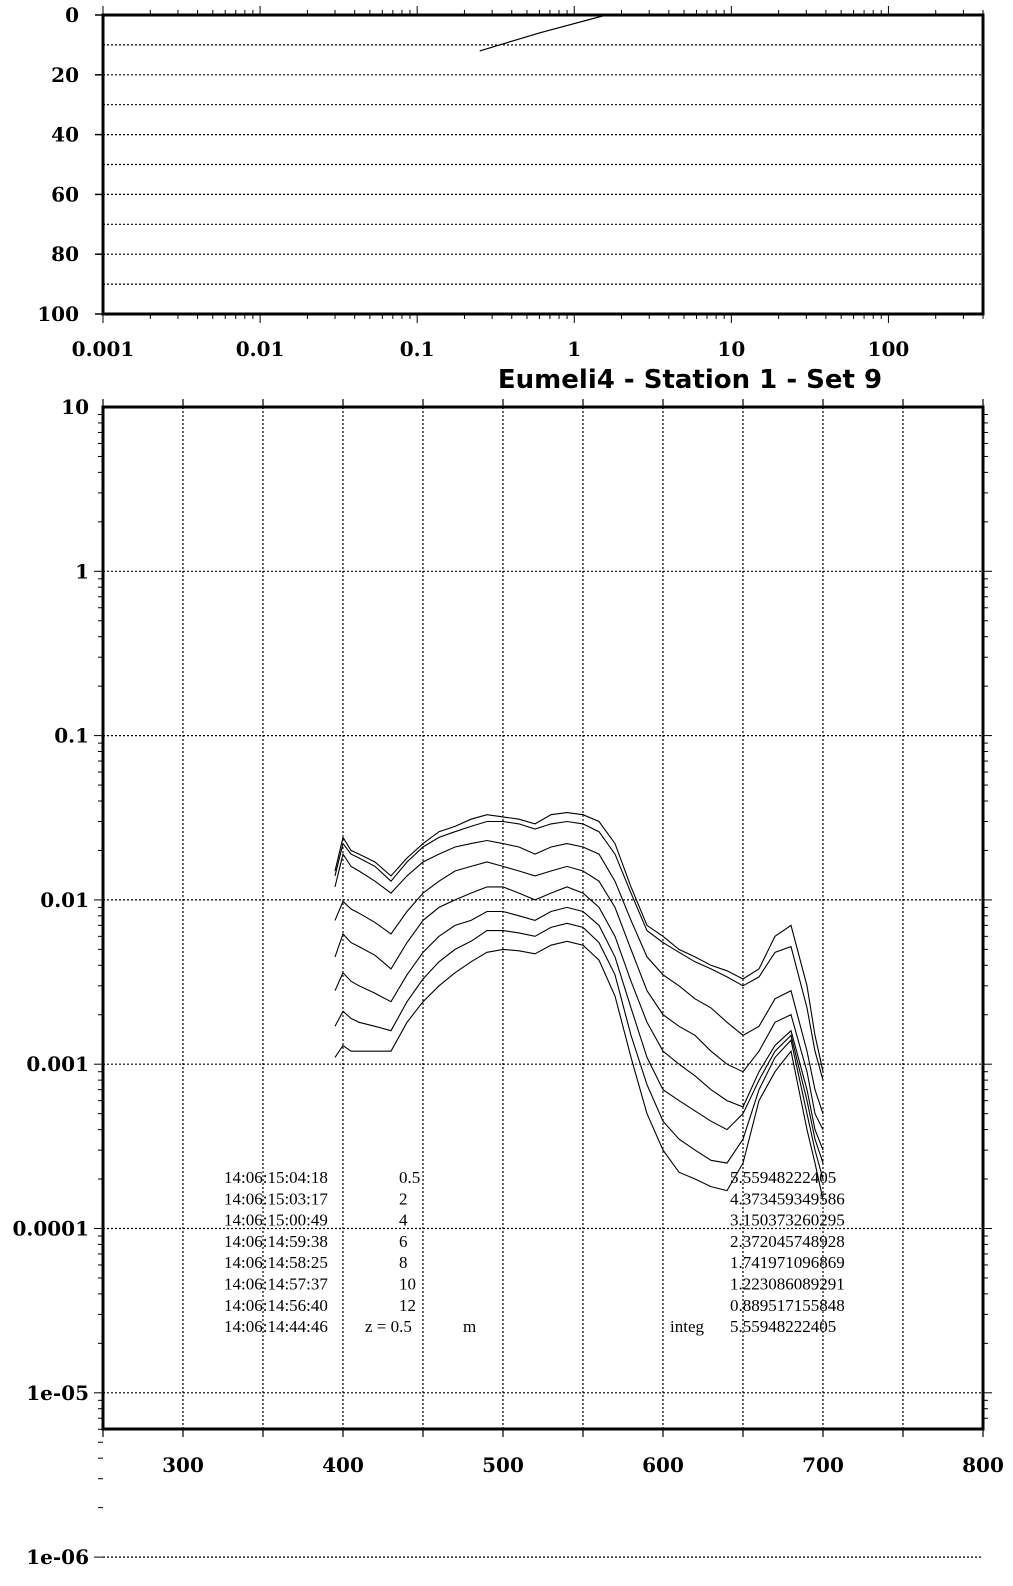 The height and width of the screenshot is (1586, 1013). What do you see at coordinates (403, 1220) in the screenshot?
I see `legend-depth: 4` at bounding box center [403, 1220].